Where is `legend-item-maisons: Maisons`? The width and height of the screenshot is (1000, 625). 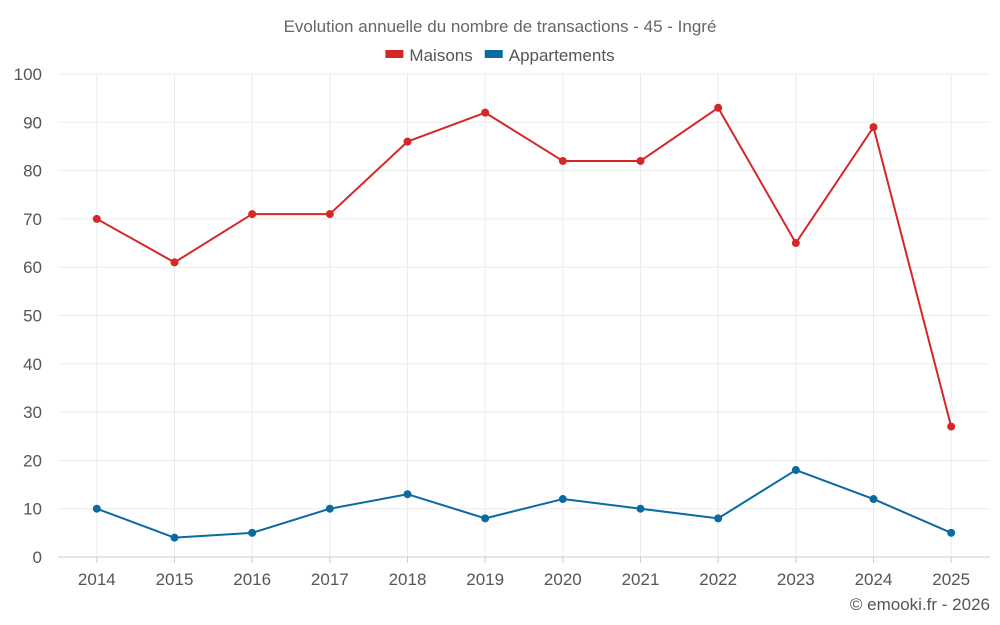 legend-item-maisons: Maisons is located at coordinates (429, 55).